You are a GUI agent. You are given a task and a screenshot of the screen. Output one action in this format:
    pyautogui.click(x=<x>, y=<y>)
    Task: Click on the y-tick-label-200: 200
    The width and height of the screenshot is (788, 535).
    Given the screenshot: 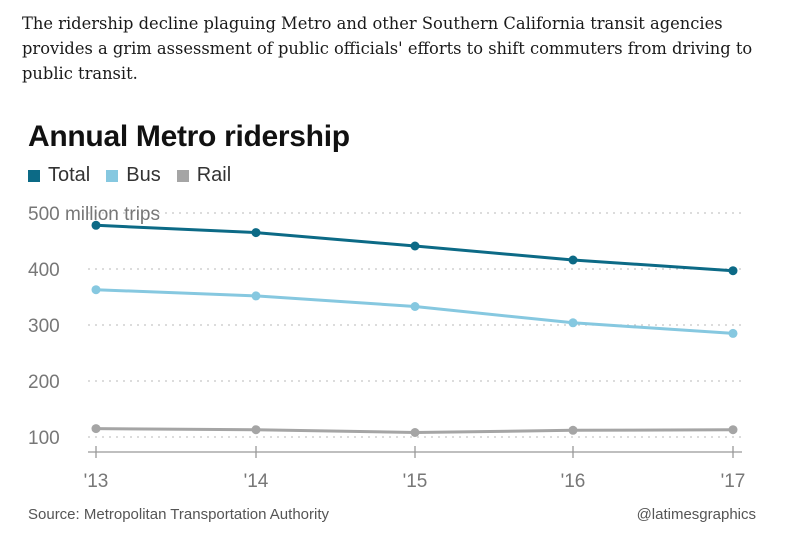 What is the action you would take?
    pyautogui.click(x=44, y=382)
    